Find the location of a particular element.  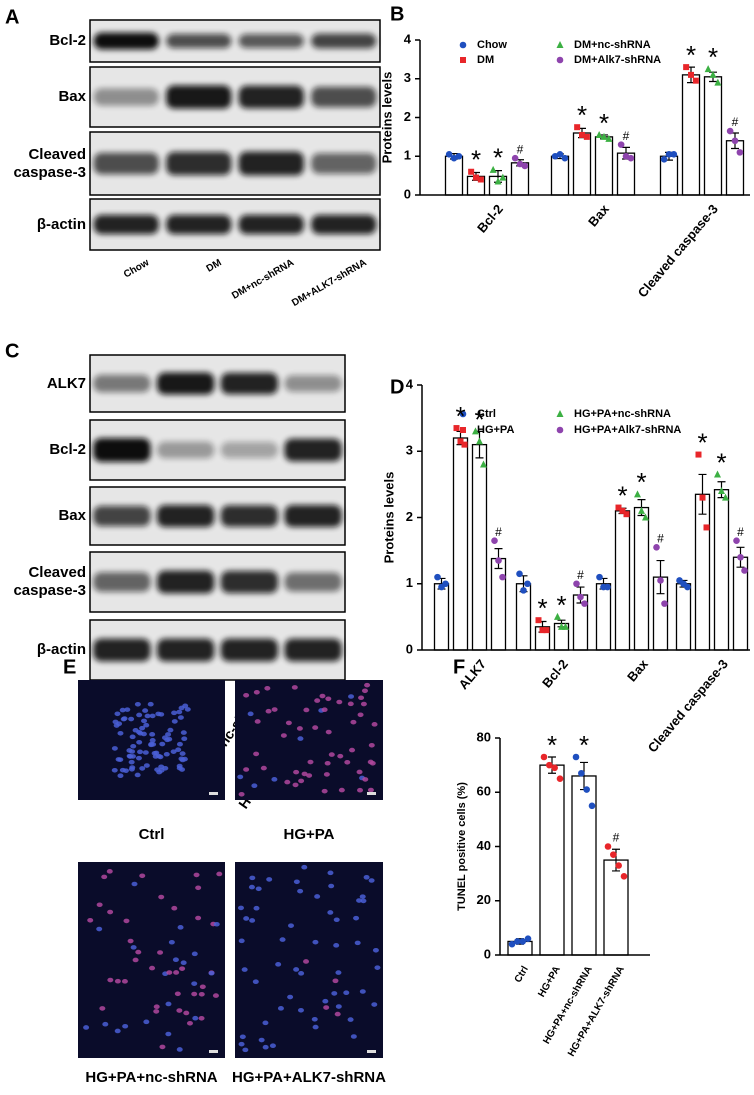

lane-label: DM+ALK7-shRNA is located at coordinates (329, 283).